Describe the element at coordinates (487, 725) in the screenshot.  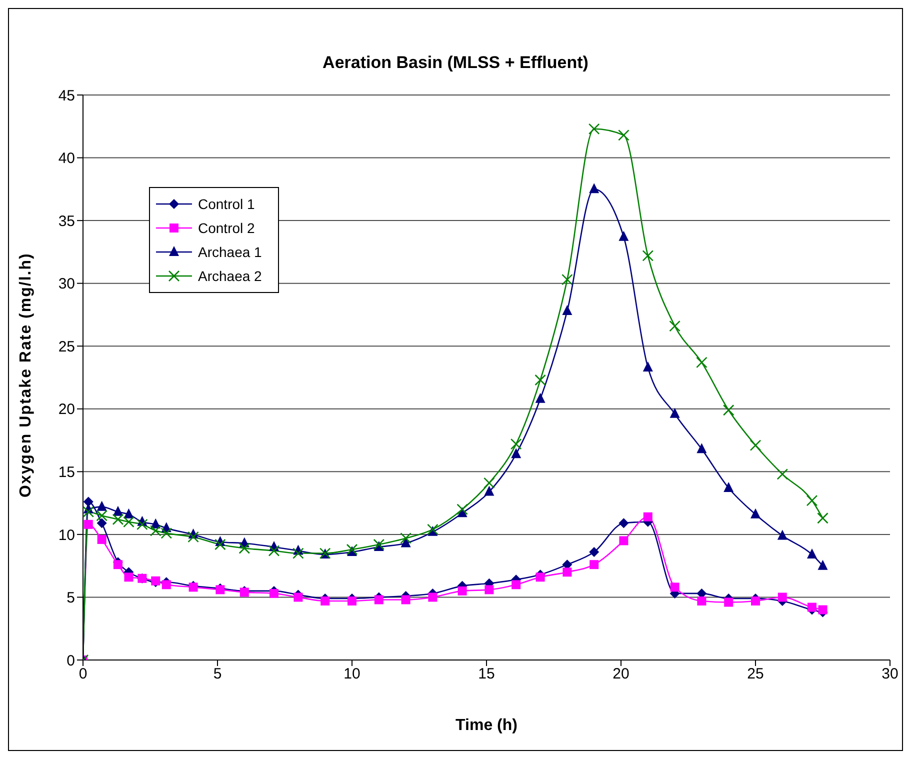
I see `x-axis-title: Time (h)` at that location.